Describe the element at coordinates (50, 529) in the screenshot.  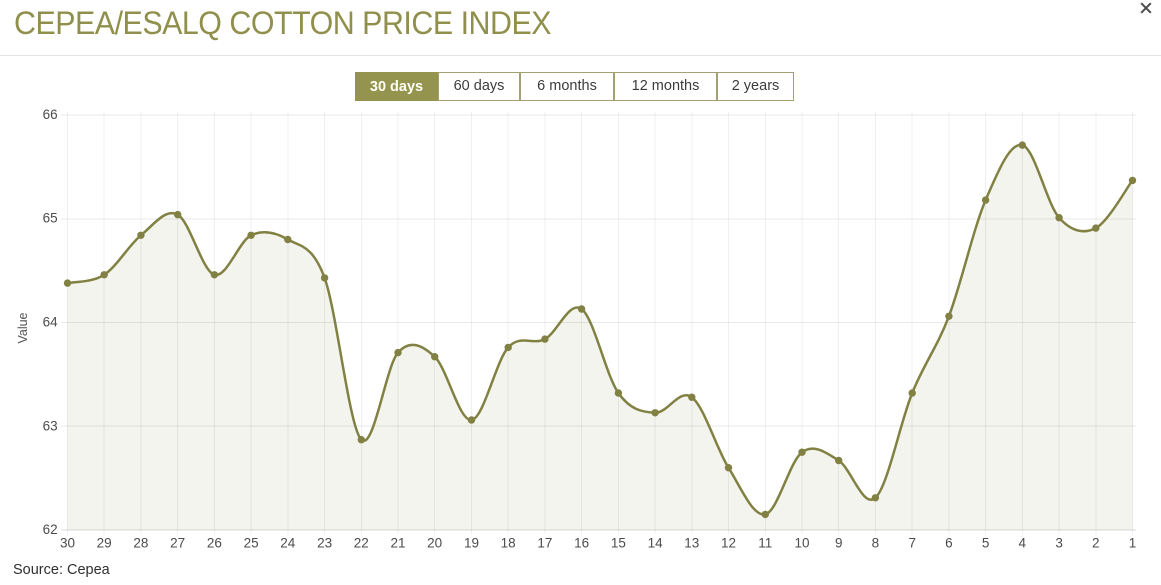
I see `svg-text: 62` at that location.